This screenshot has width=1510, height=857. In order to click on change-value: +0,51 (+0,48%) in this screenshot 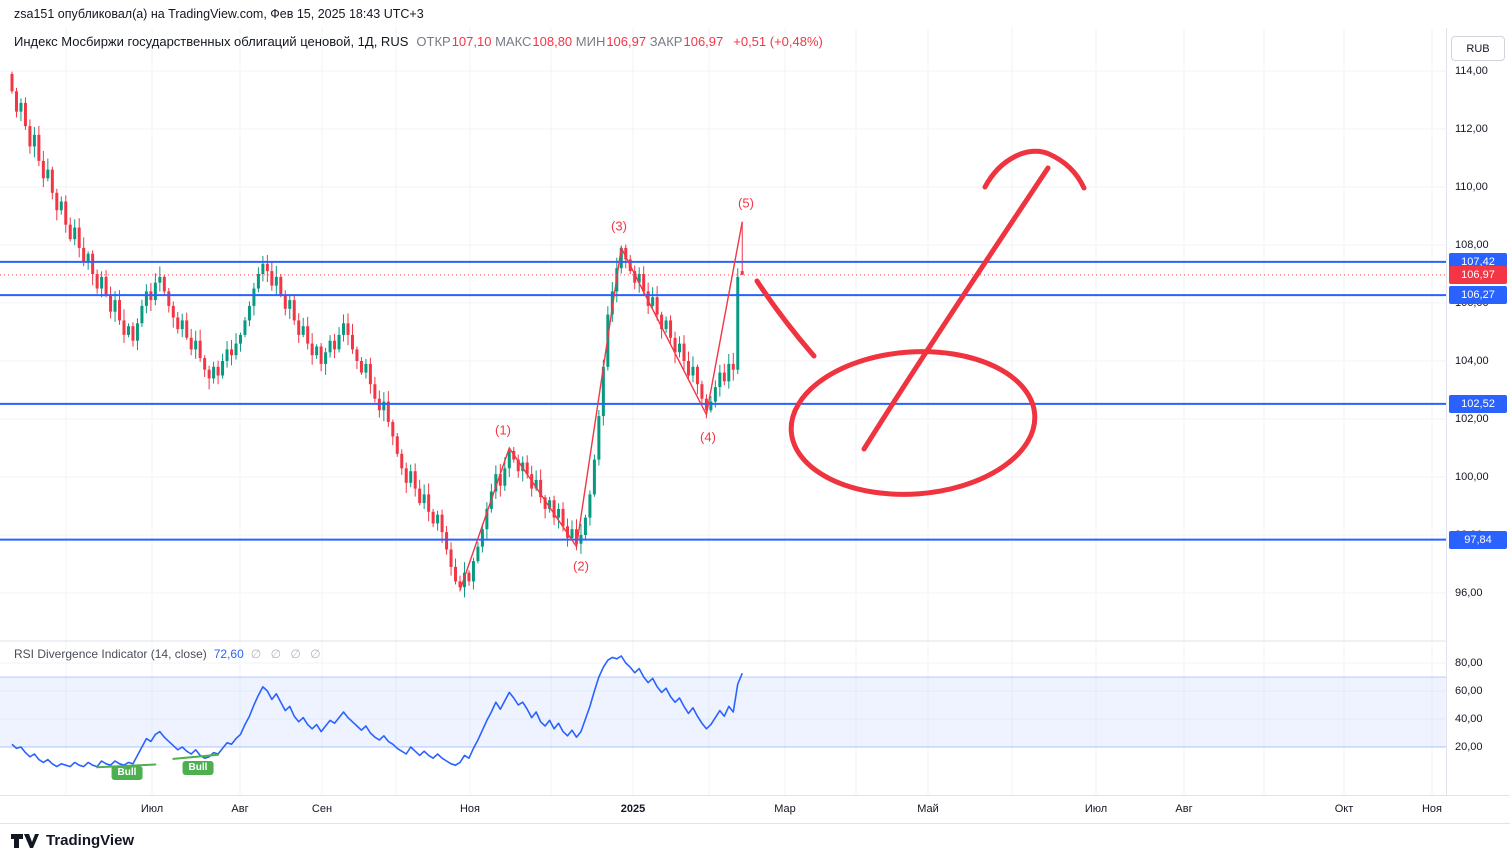, I will do `click(778, 41)`.